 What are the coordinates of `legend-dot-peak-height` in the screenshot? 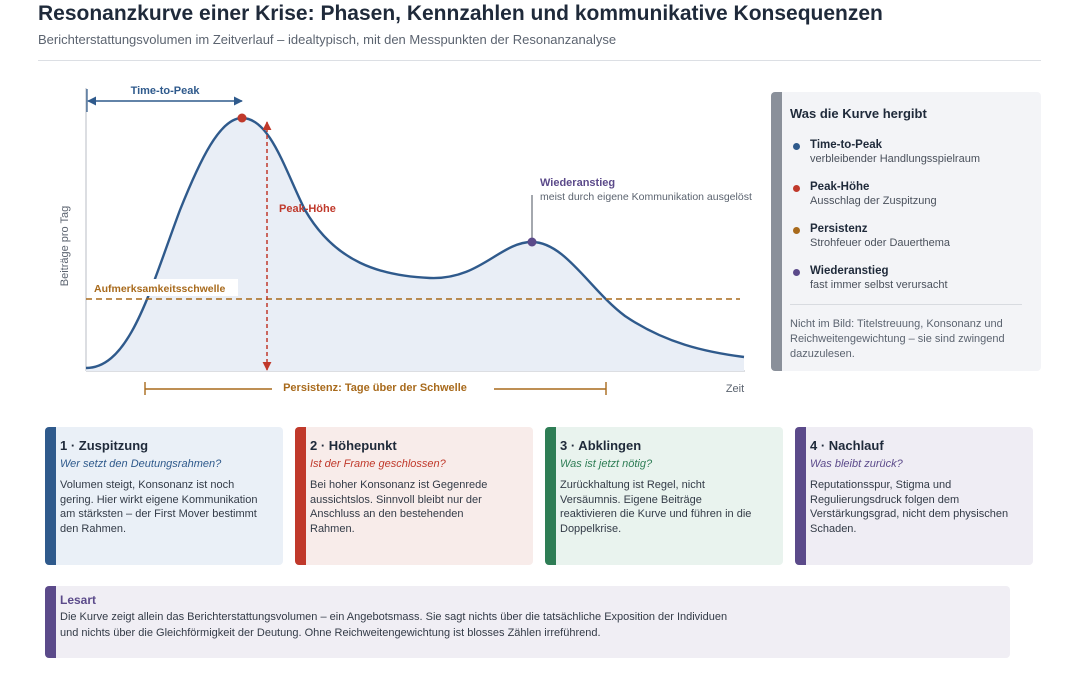 It's located at (796, 188).